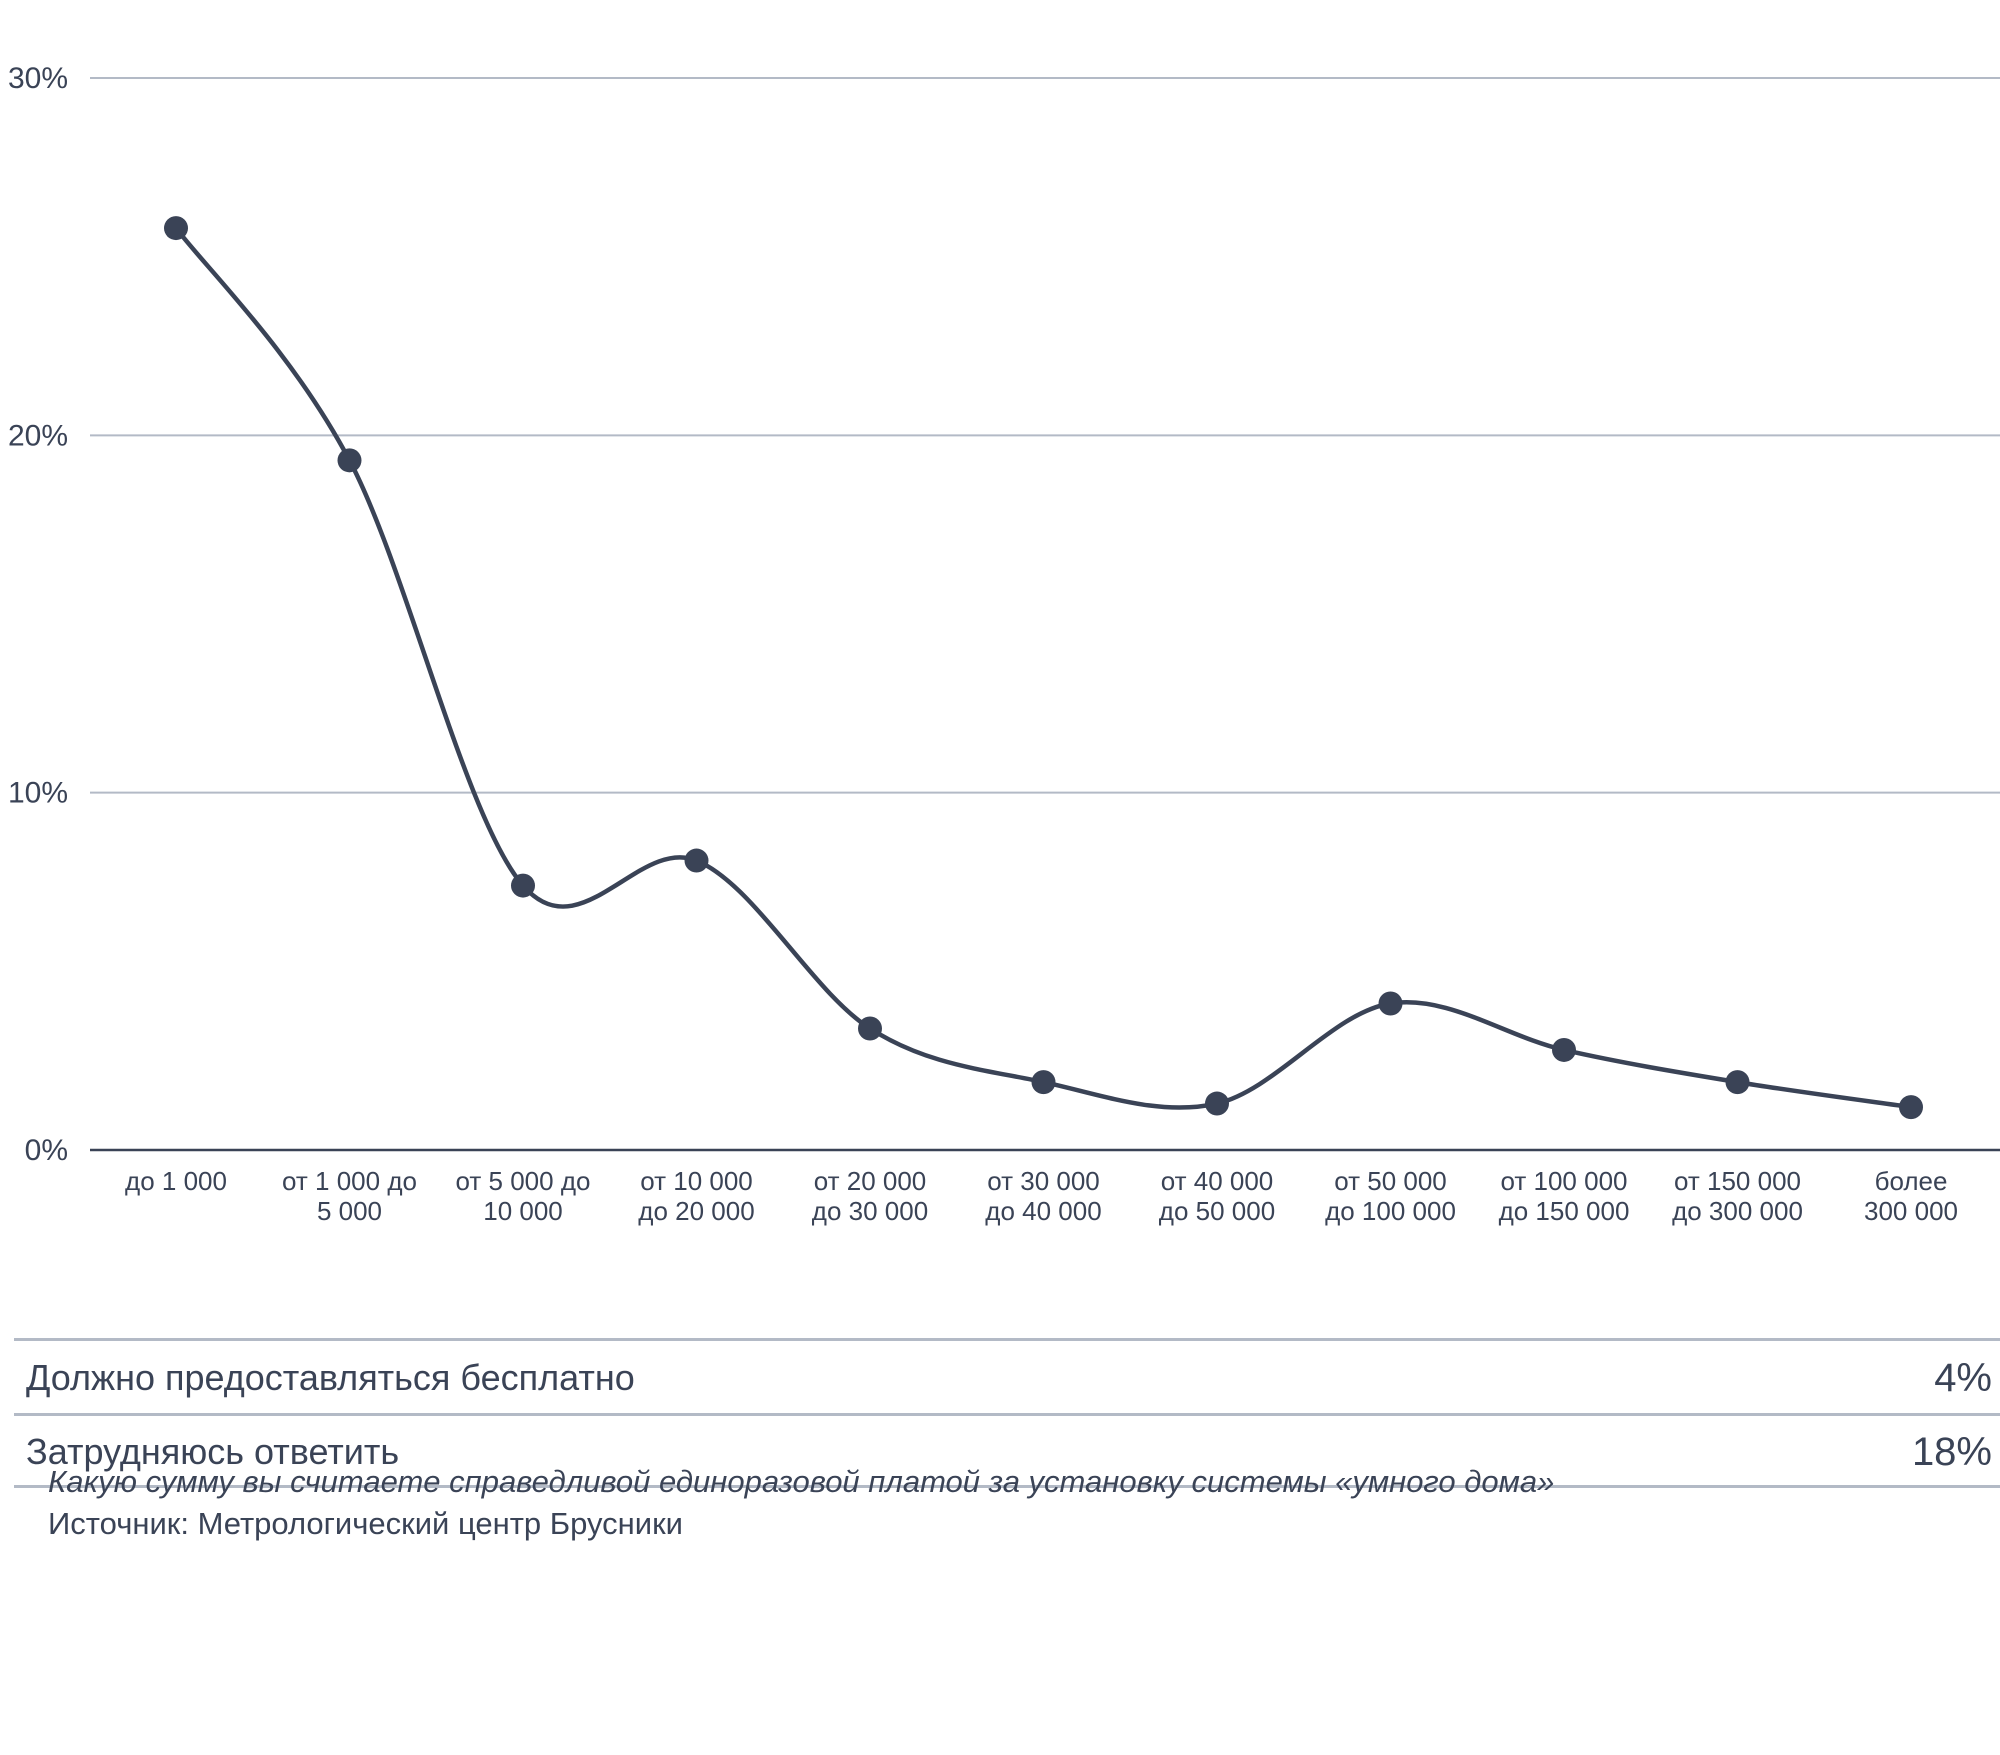  I want to click on y-tick-label: 10%, so click(38, 793).